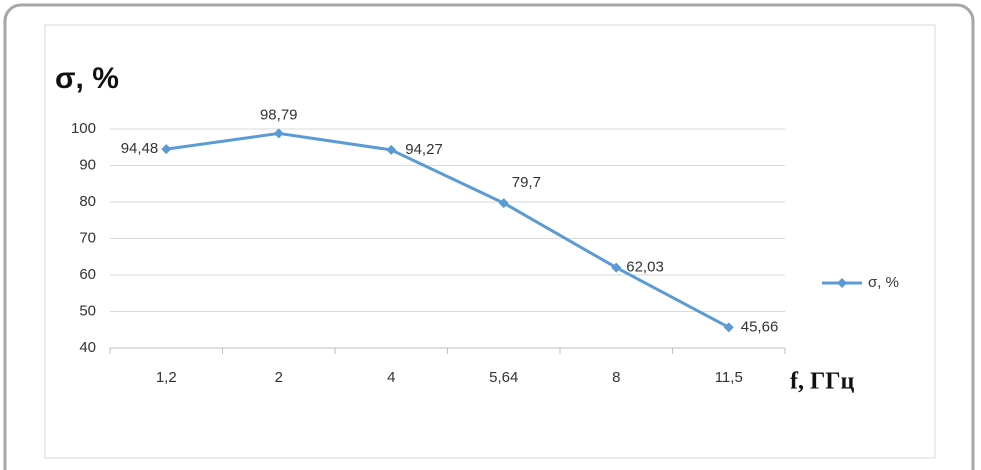 The height and width of the screenshot is (470, 981). Describe the element at coordinates (87, 310) in the screenshot. I see `y-tick-label: 50` at that location.